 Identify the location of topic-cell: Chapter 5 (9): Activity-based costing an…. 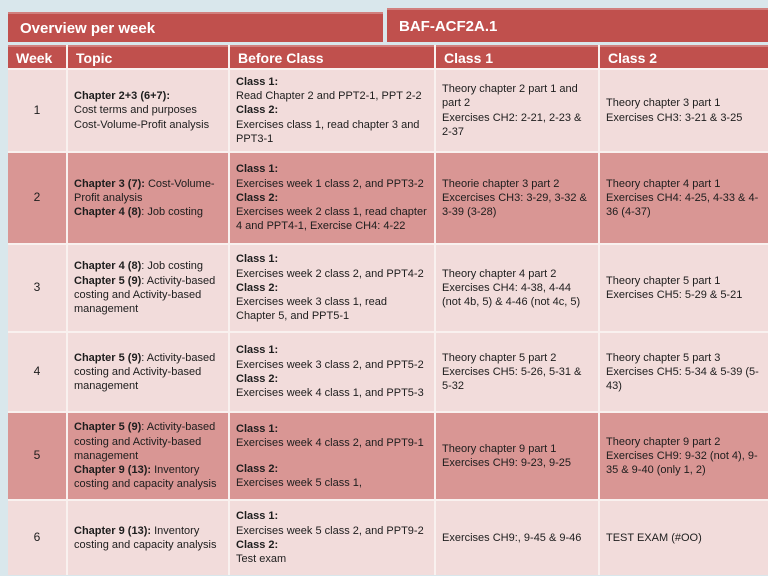
(148, 456).